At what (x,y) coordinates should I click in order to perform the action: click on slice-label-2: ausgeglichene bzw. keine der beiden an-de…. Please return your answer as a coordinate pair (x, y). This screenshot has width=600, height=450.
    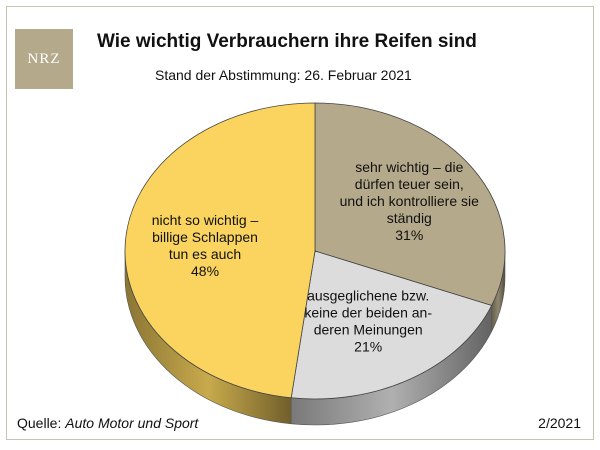
    Looking at the image, I should click on (368, 321).